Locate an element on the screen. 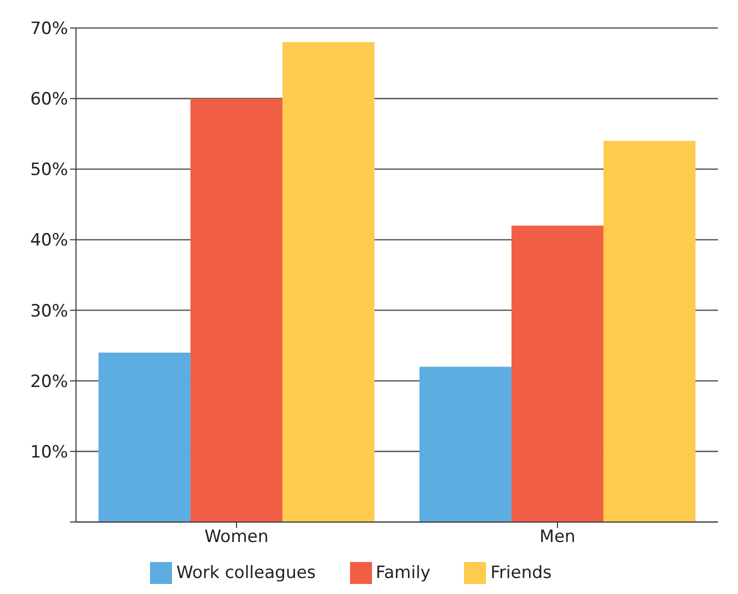 This screenshot has width=738, height=594. y-tick-label: 40% is located at coordinates (49, 240).